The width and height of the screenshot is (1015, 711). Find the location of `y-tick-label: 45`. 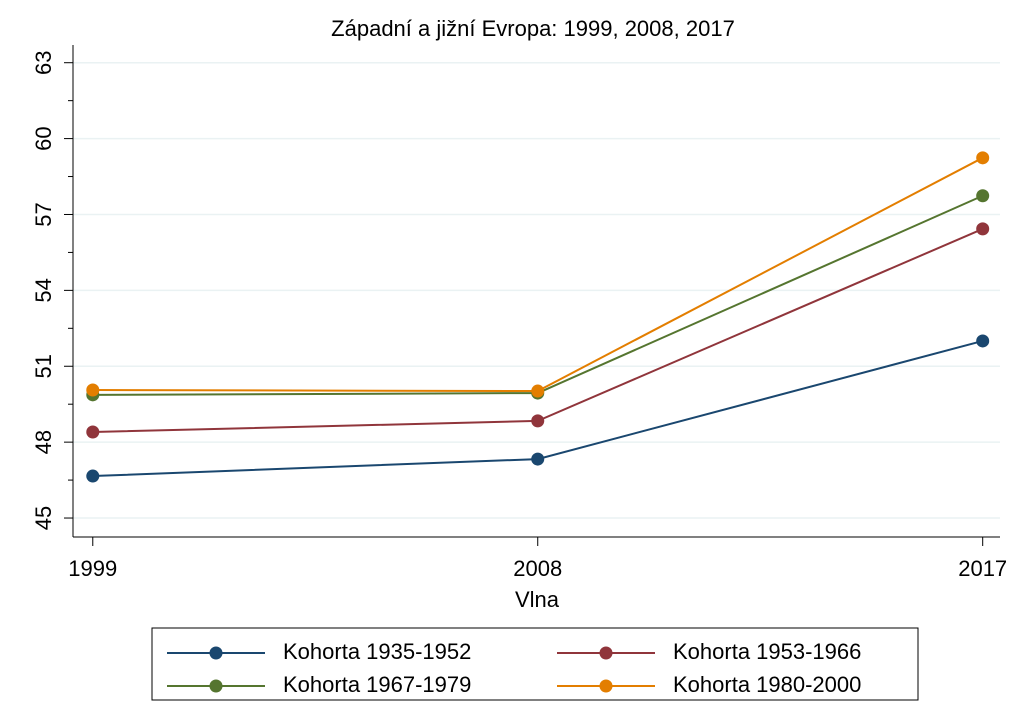

y-tick-label: 45 is located at coordinates (43, 518).